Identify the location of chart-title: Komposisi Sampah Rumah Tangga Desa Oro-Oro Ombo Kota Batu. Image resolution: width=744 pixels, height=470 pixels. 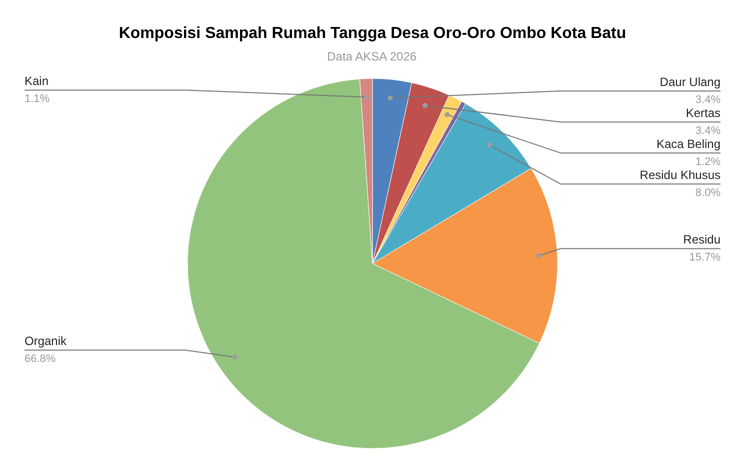
(372, 33).